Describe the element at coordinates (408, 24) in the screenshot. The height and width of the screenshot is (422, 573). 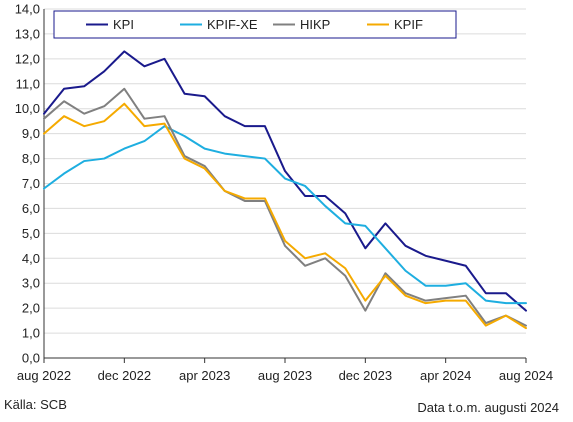
I see `legend-label: KPIF` at that location.